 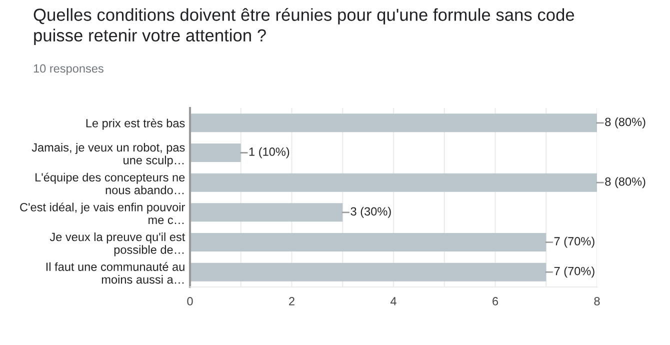 What do you see at coordinates (269, 152) in the screenshot?
I see `data-label: 1 (10%)` at bounding box center [269, 152].